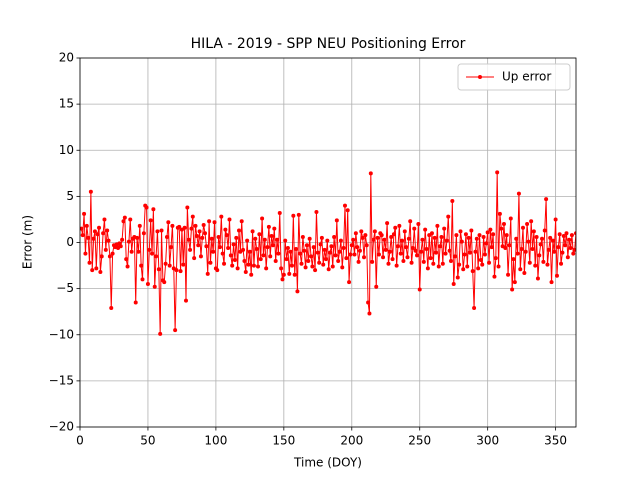  Describe the element at coordinates (66, 58) in the screenshot. I see `y-tick-label: 20` at that location.